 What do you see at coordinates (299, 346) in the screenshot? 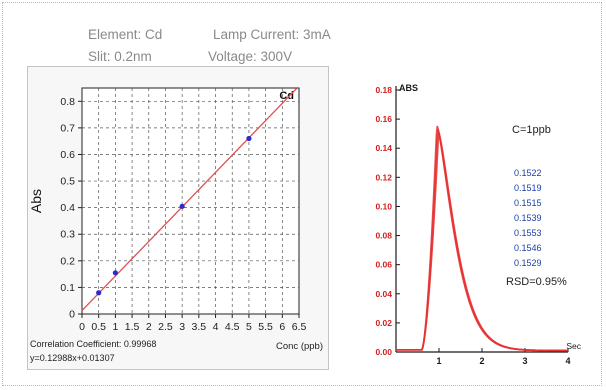
I see `x-axis-label: Conc (ppb)` at bounding box center [299, 346].